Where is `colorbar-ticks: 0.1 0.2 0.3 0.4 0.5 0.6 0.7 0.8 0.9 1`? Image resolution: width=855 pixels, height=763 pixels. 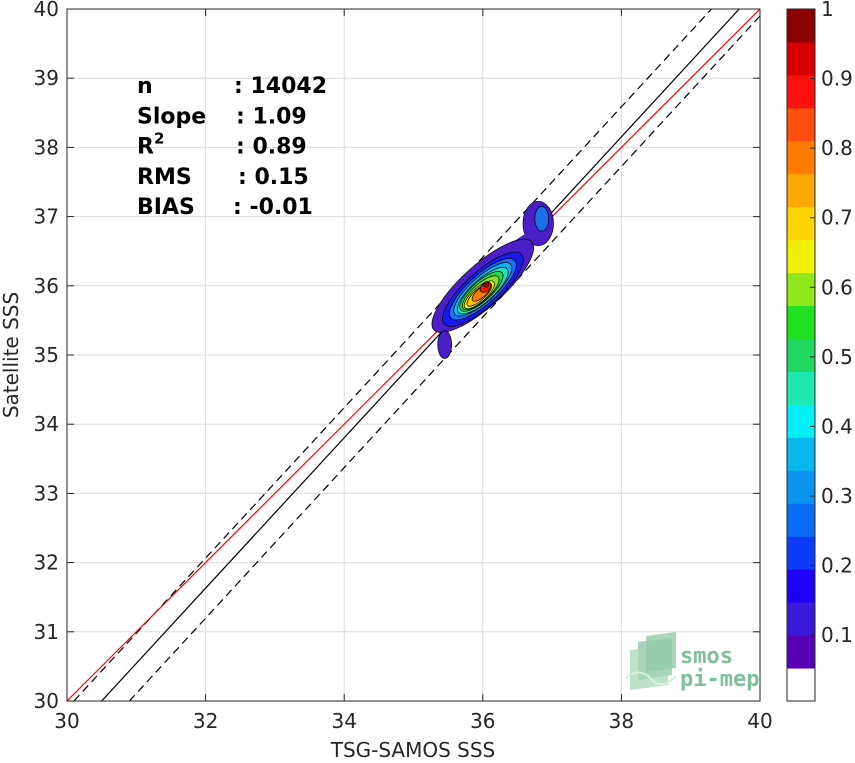
colorbar-ticks: 0.1 0.2 0.3 0.4 0.5 0.6 0.7 0.8 0.9 1 is located at coordinates (831, 323).